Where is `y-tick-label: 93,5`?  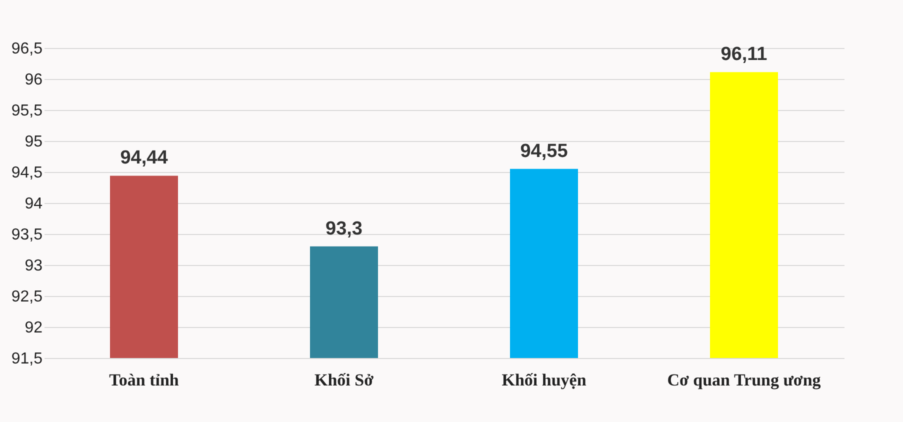 y-tick-label: 93,5 is located at coordinates (27, 235).